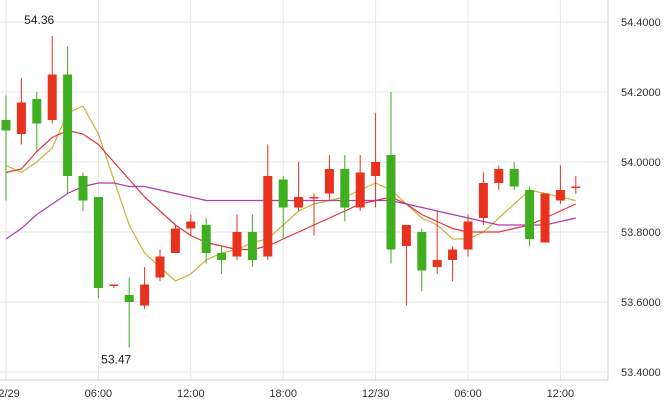 This screenshot has height=400, width=670. What do you see at coordinates (283, 394) in the screenshot?
I see `x-tick-label: 18:00` at bounding box center [283, 394].